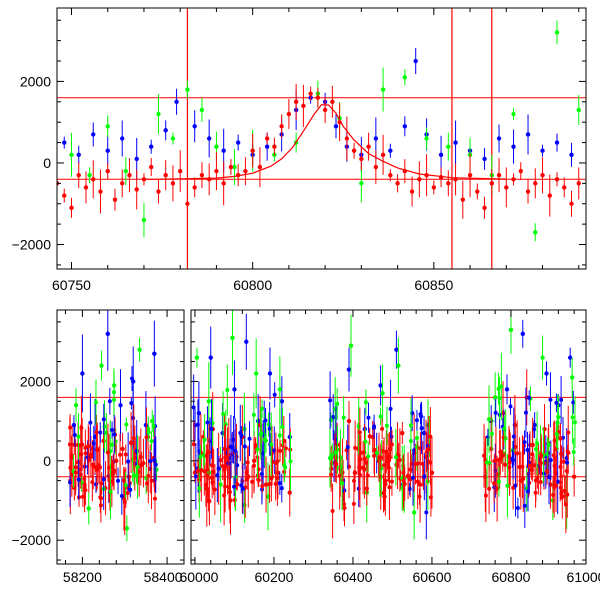  What do you see at coordinates (32, 245) in the screenshot?
I see `y-tick-label: −2000` at bounding box center [32, 245].